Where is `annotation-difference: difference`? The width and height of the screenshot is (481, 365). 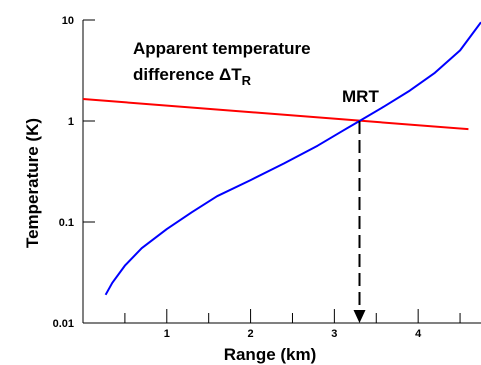 annotation-difference: difference is located at coordinates (176, 74).